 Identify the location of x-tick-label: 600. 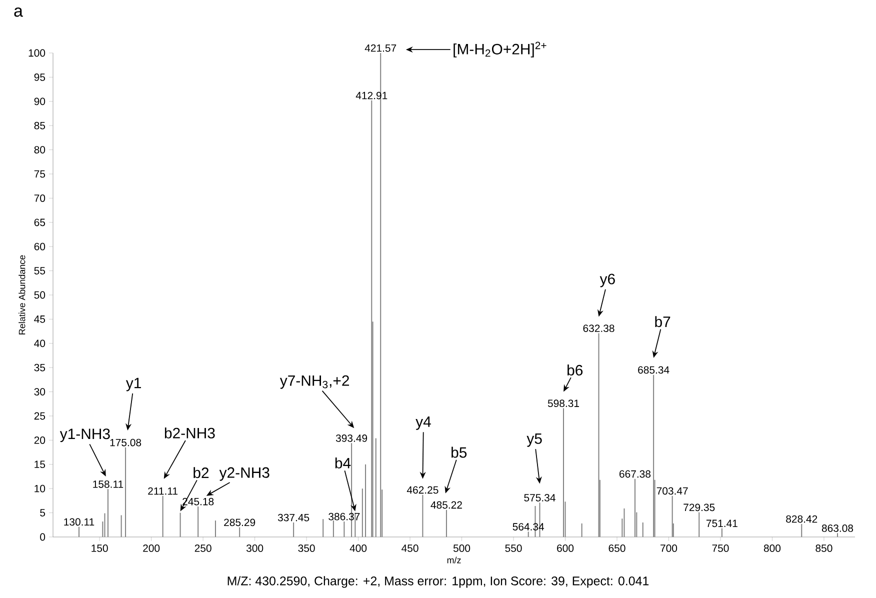
(565, 548).